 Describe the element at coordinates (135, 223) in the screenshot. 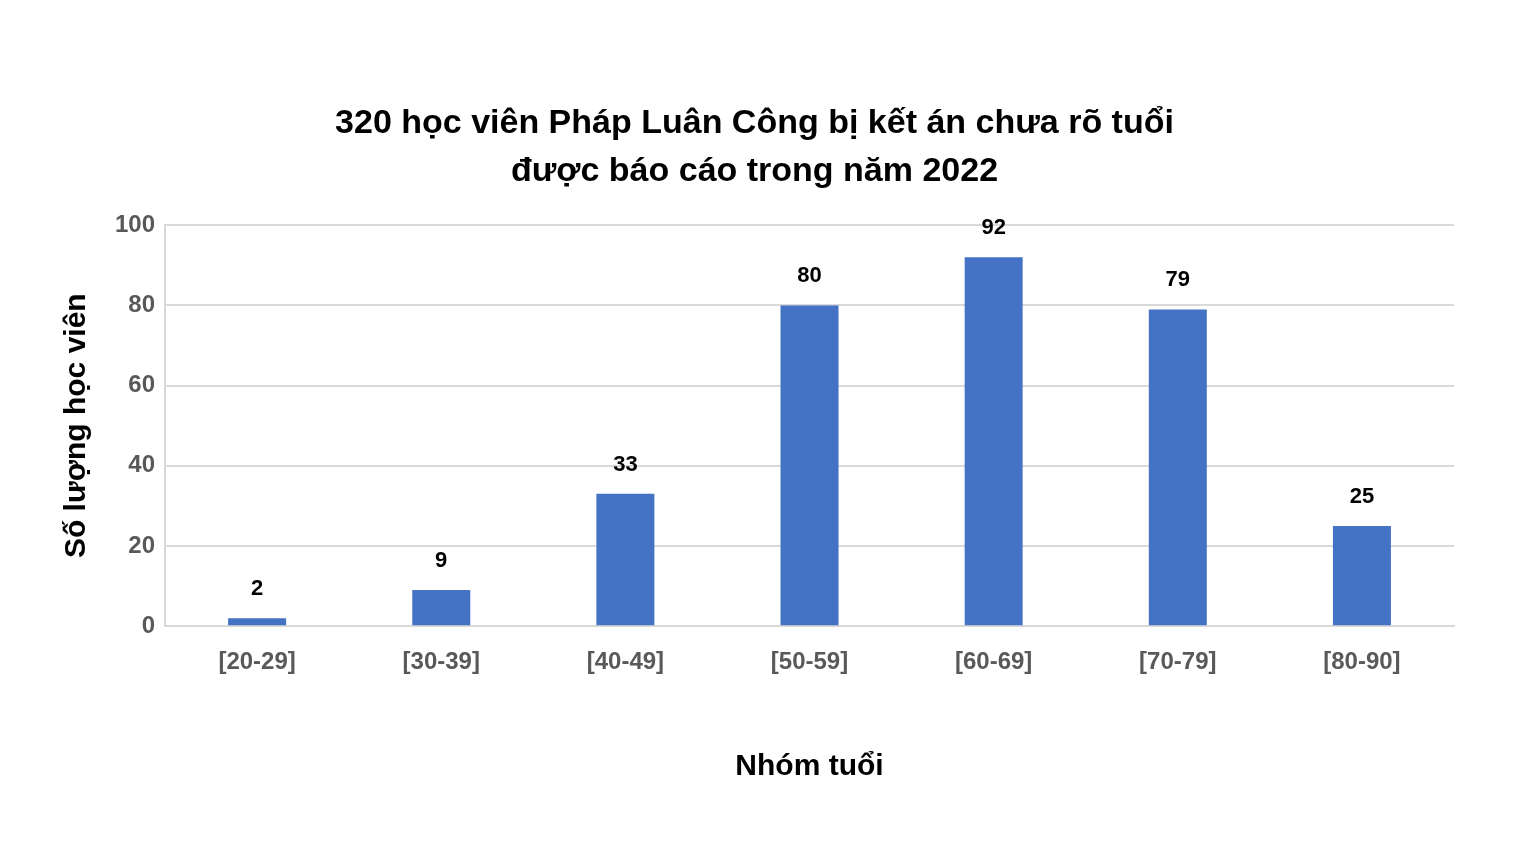

I see `y-tick-label: 100` at that location.